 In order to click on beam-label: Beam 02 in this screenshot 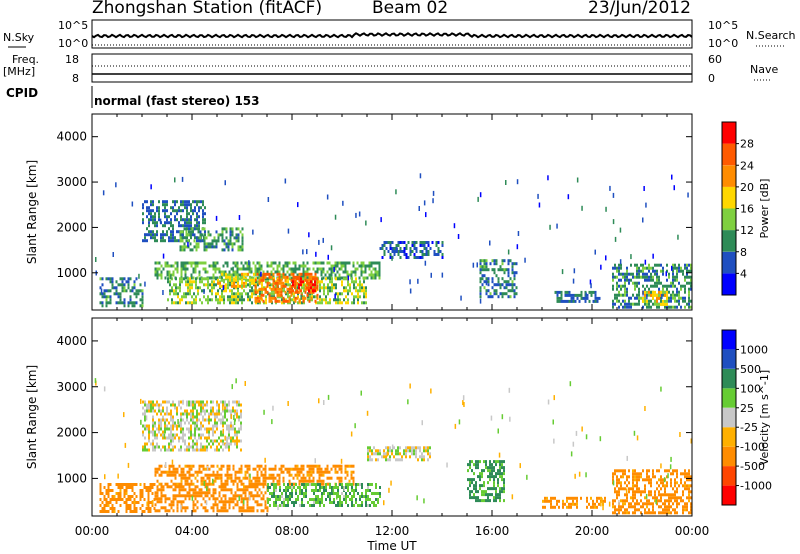, I will do `click(410, 9)`.